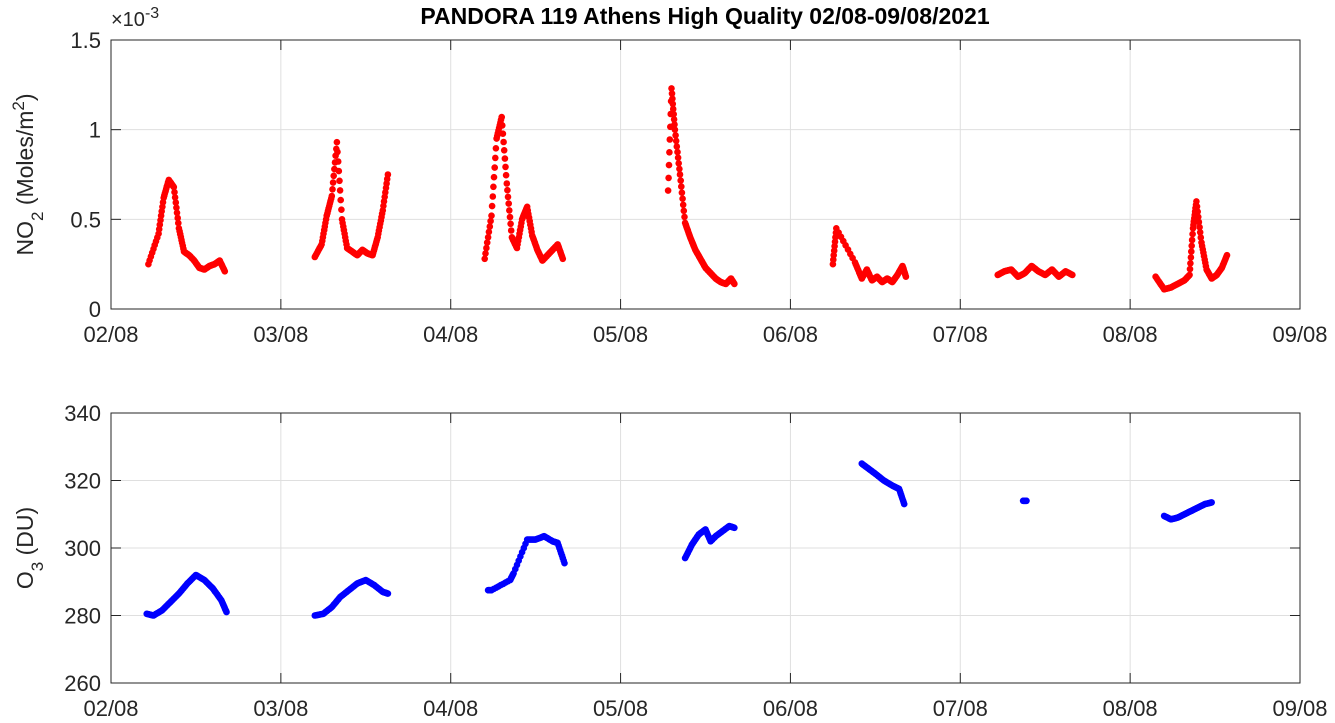  I want to click on x-tick-label: 03/08, so click(280, 334).